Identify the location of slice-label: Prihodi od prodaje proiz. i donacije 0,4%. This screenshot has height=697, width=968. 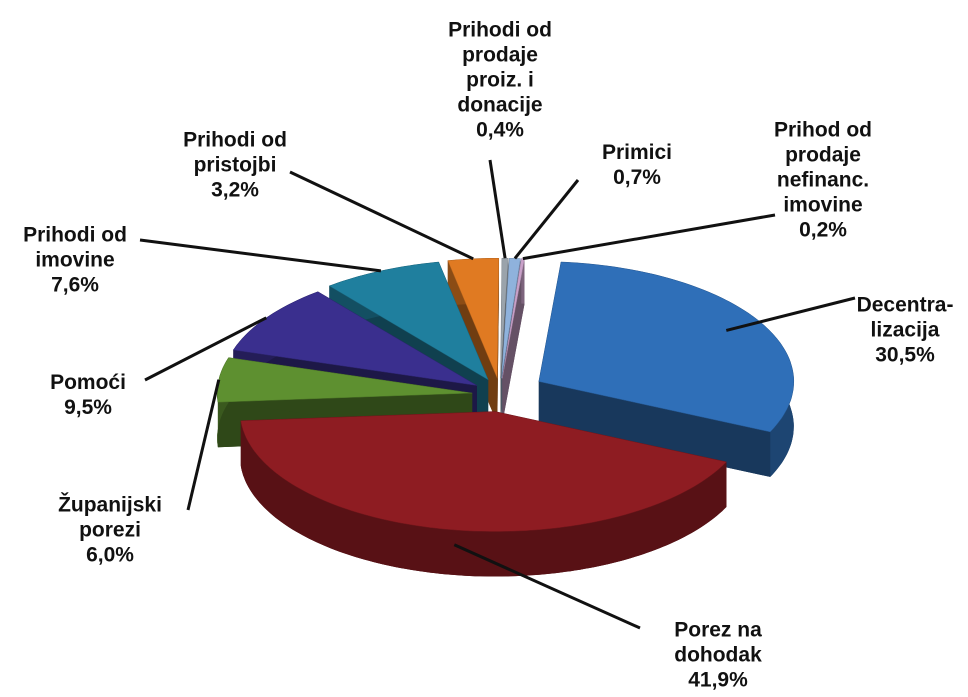
(500, 80).